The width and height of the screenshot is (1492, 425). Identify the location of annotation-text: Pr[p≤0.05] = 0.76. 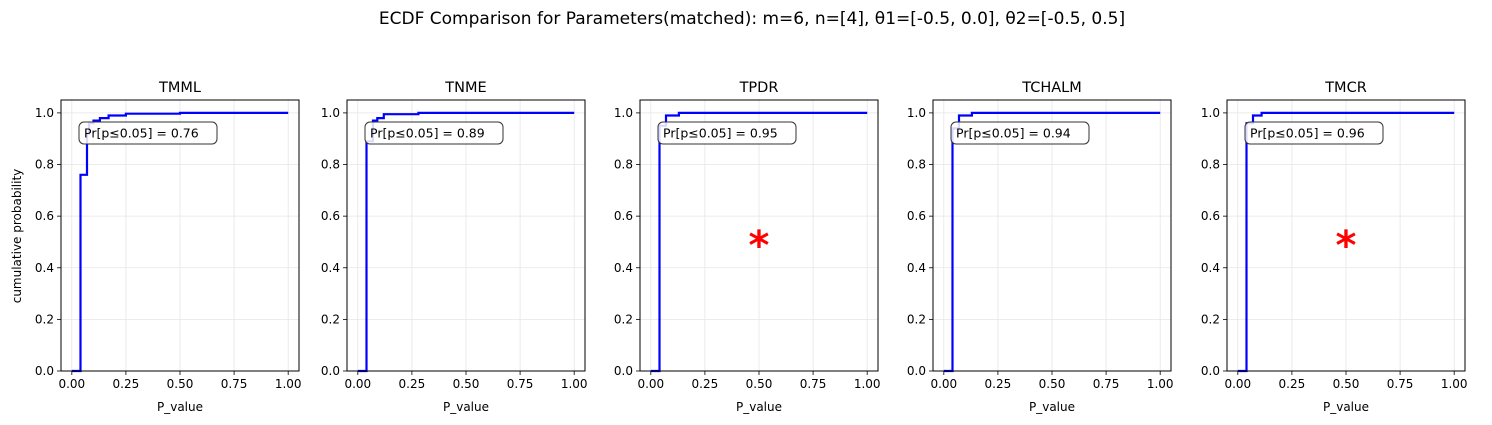
(141, 133).